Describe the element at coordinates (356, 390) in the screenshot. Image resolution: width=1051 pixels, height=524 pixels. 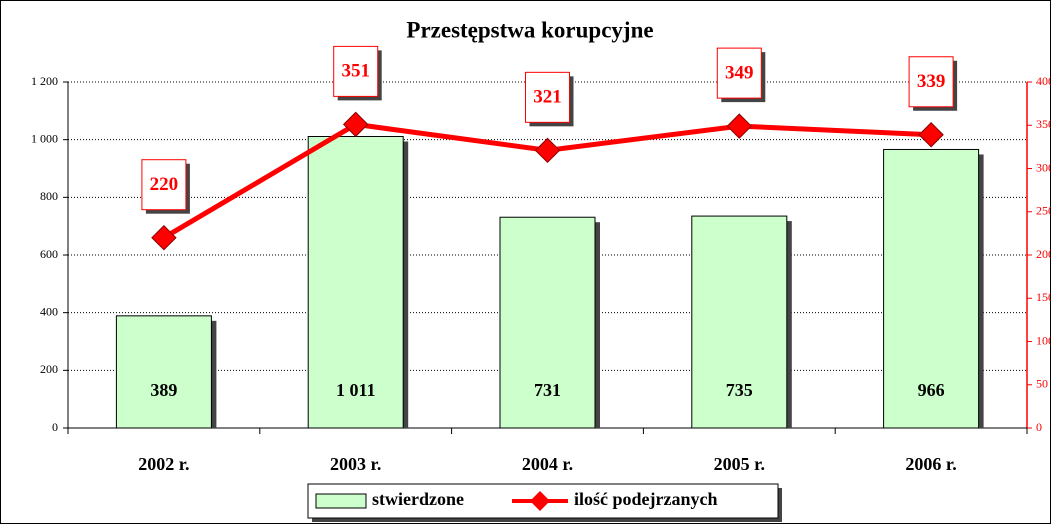
I see `bar-value-label: 1 011` at that location.